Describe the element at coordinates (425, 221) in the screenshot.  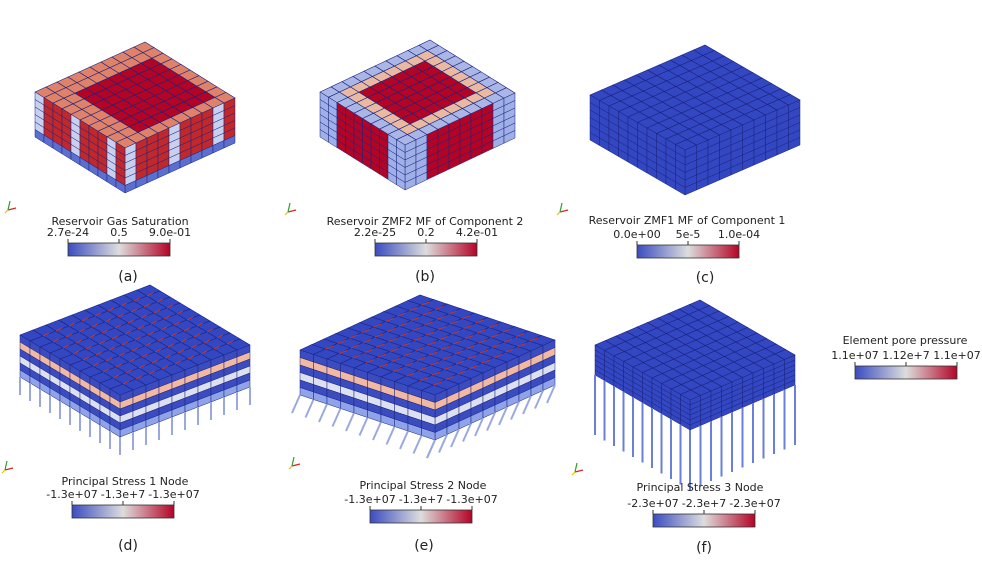
I see `colorbar-title: Reservoir ZMF2 MF of Component 2` at that location.